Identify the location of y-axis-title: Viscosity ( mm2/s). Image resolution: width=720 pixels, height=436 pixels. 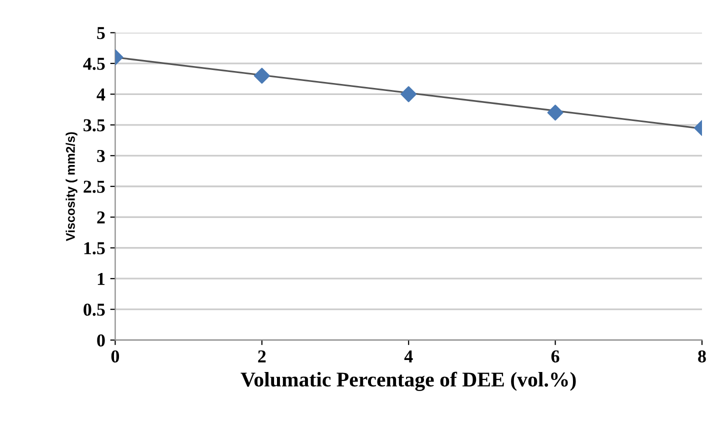
(72, 187).